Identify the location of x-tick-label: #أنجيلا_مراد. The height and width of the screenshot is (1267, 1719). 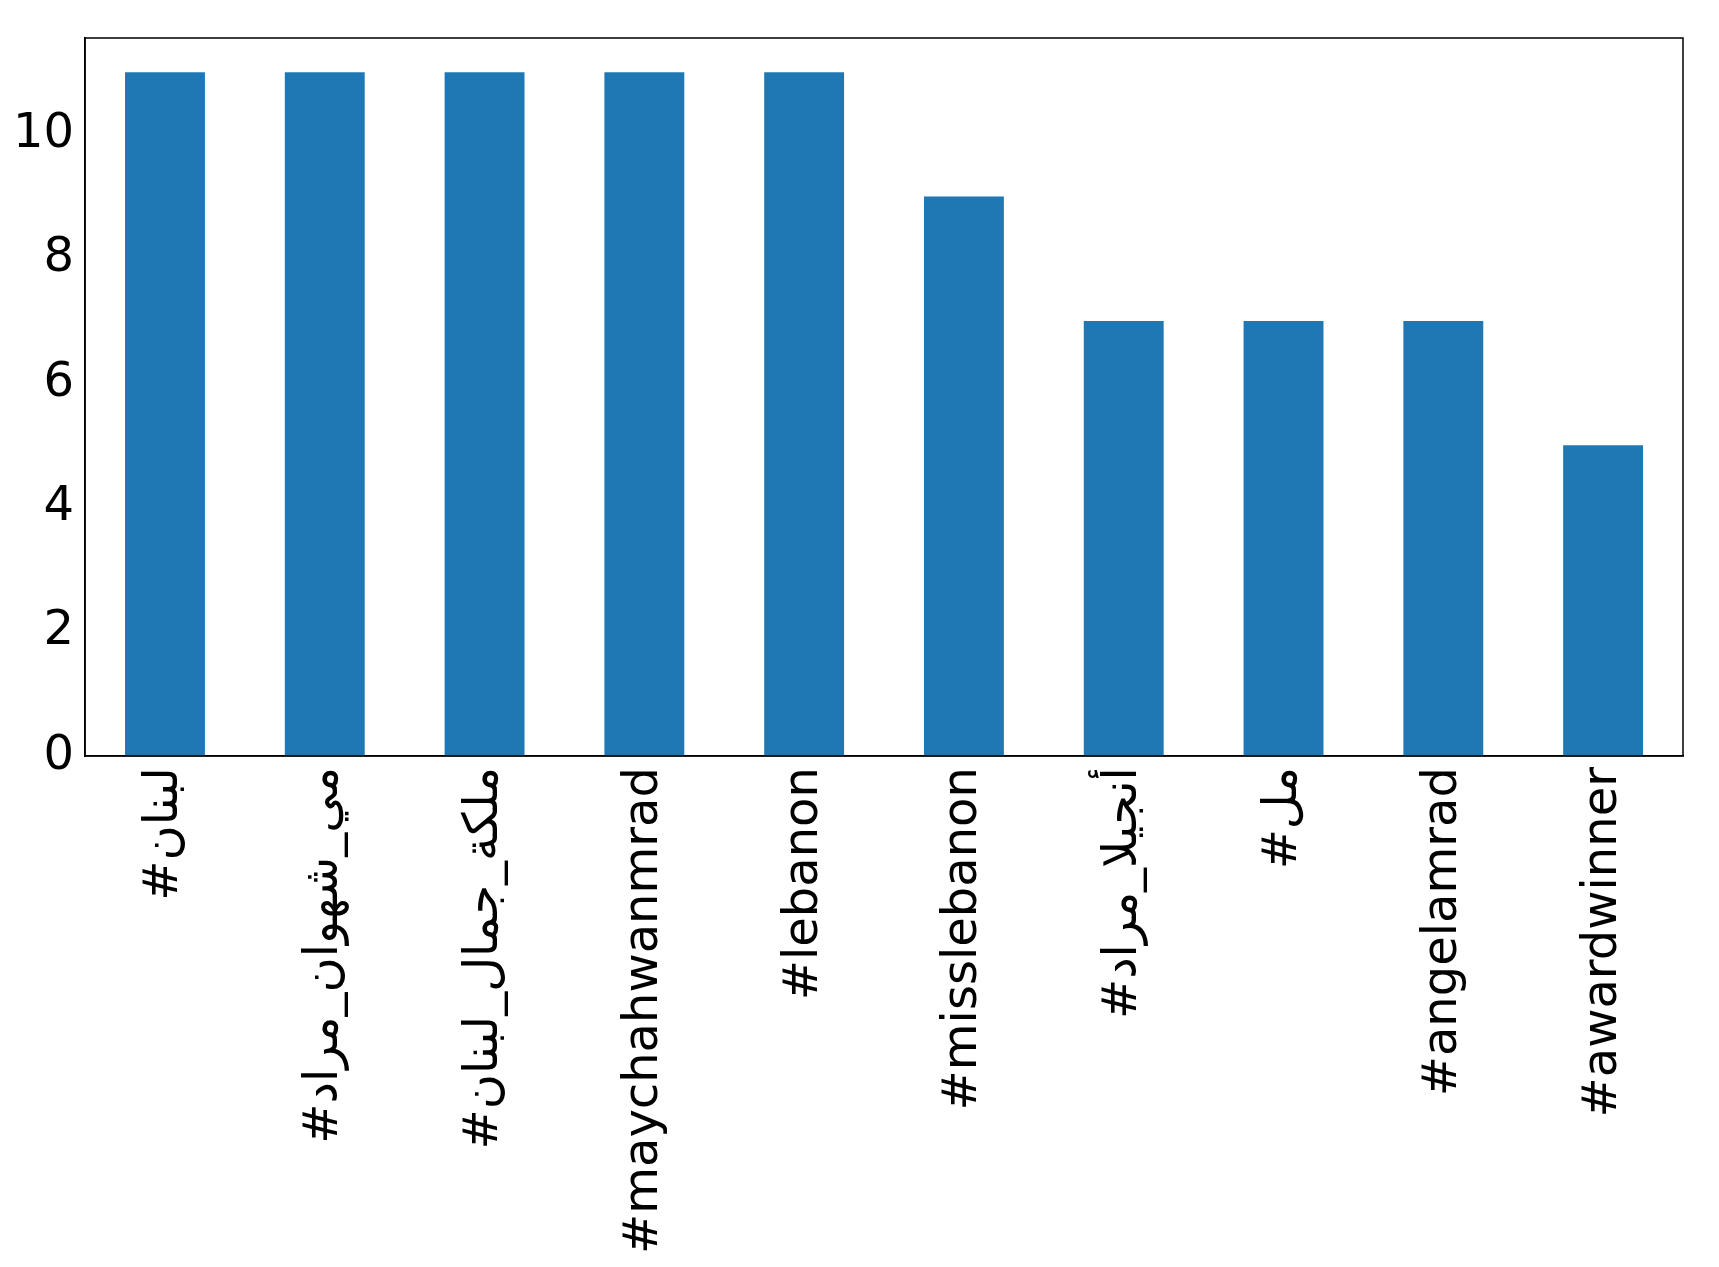
(1118, 893).